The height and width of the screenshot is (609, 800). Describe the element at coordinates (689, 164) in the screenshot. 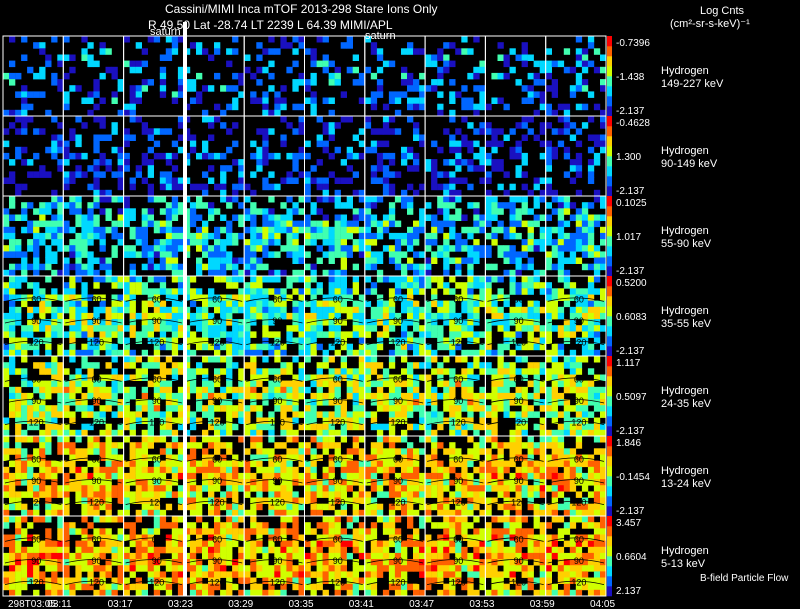

I see `energy-range-label: 90-149 keV` at that location.